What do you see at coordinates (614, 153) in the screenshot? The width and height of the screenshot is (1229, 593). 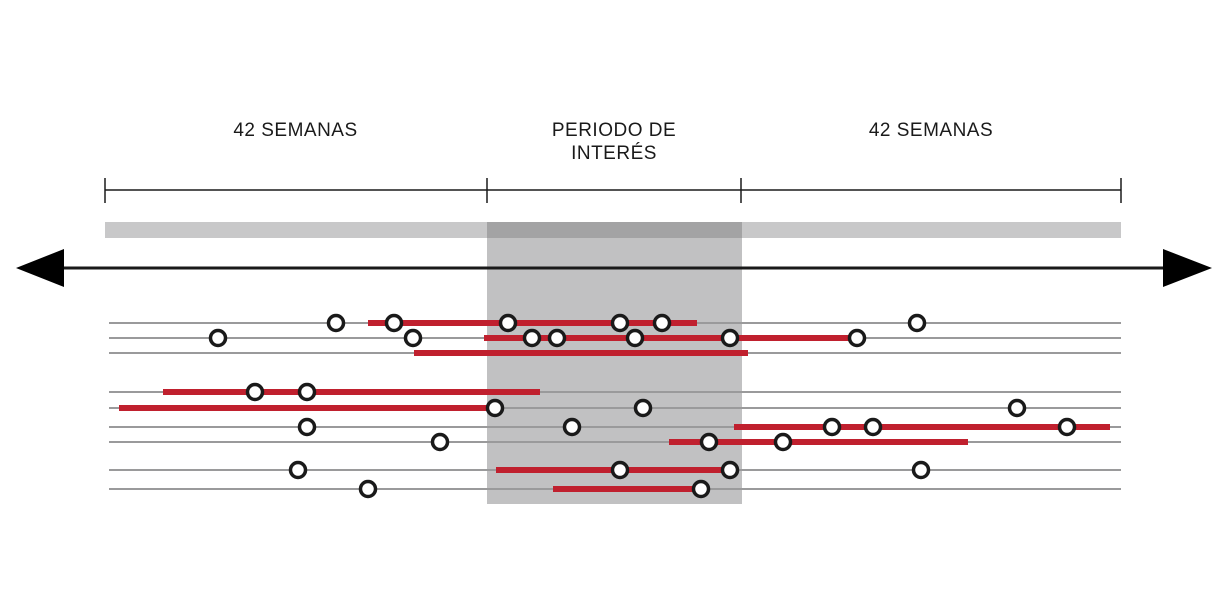 I see `interest-period-label-line2: INTERÉS` at bounding box center [614, 153].